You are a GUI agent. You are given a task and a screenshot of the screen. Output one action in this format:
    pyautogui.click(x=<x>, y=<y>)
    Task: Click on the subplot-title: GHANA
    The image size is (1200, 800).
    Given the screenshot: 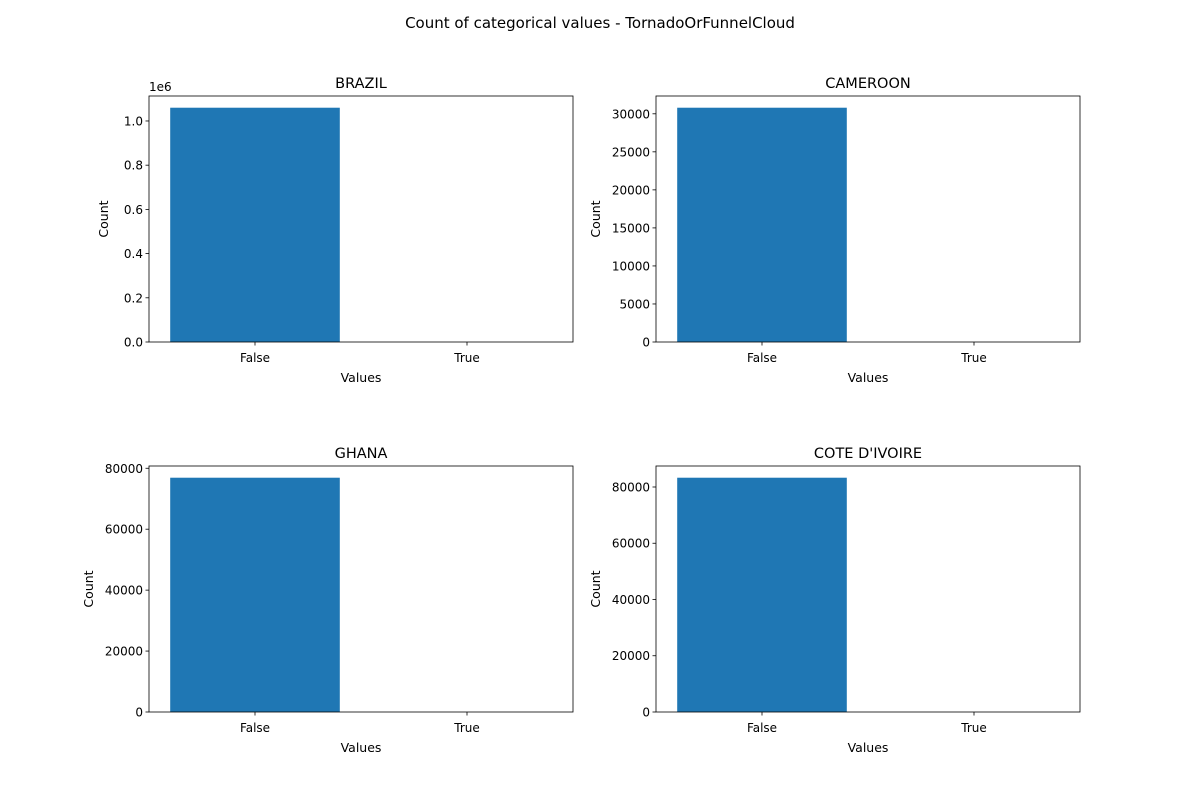 What is the action you would take?
    pyautogui.click(x=361, y=454)
    